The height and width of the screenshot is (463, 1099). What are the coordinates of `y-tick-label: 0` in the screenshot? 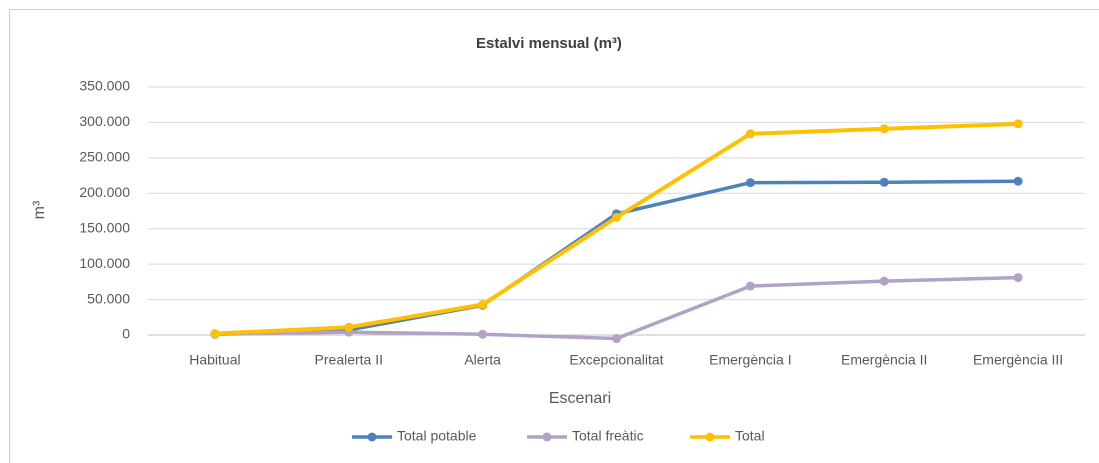 It's located at (126, 334).